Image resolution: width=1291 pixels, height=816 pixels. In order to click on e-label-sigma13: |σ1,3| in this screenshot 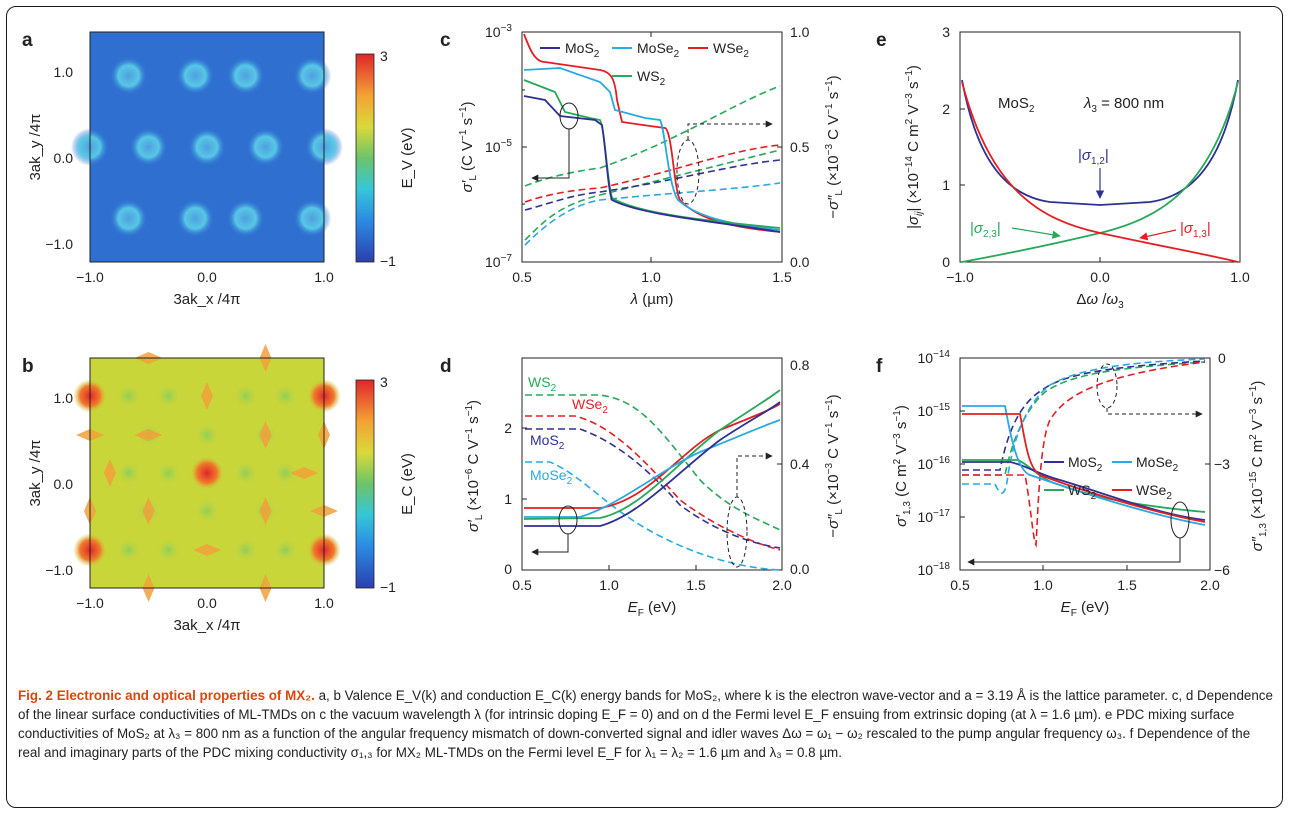, I will do `click(1195, 230)`.